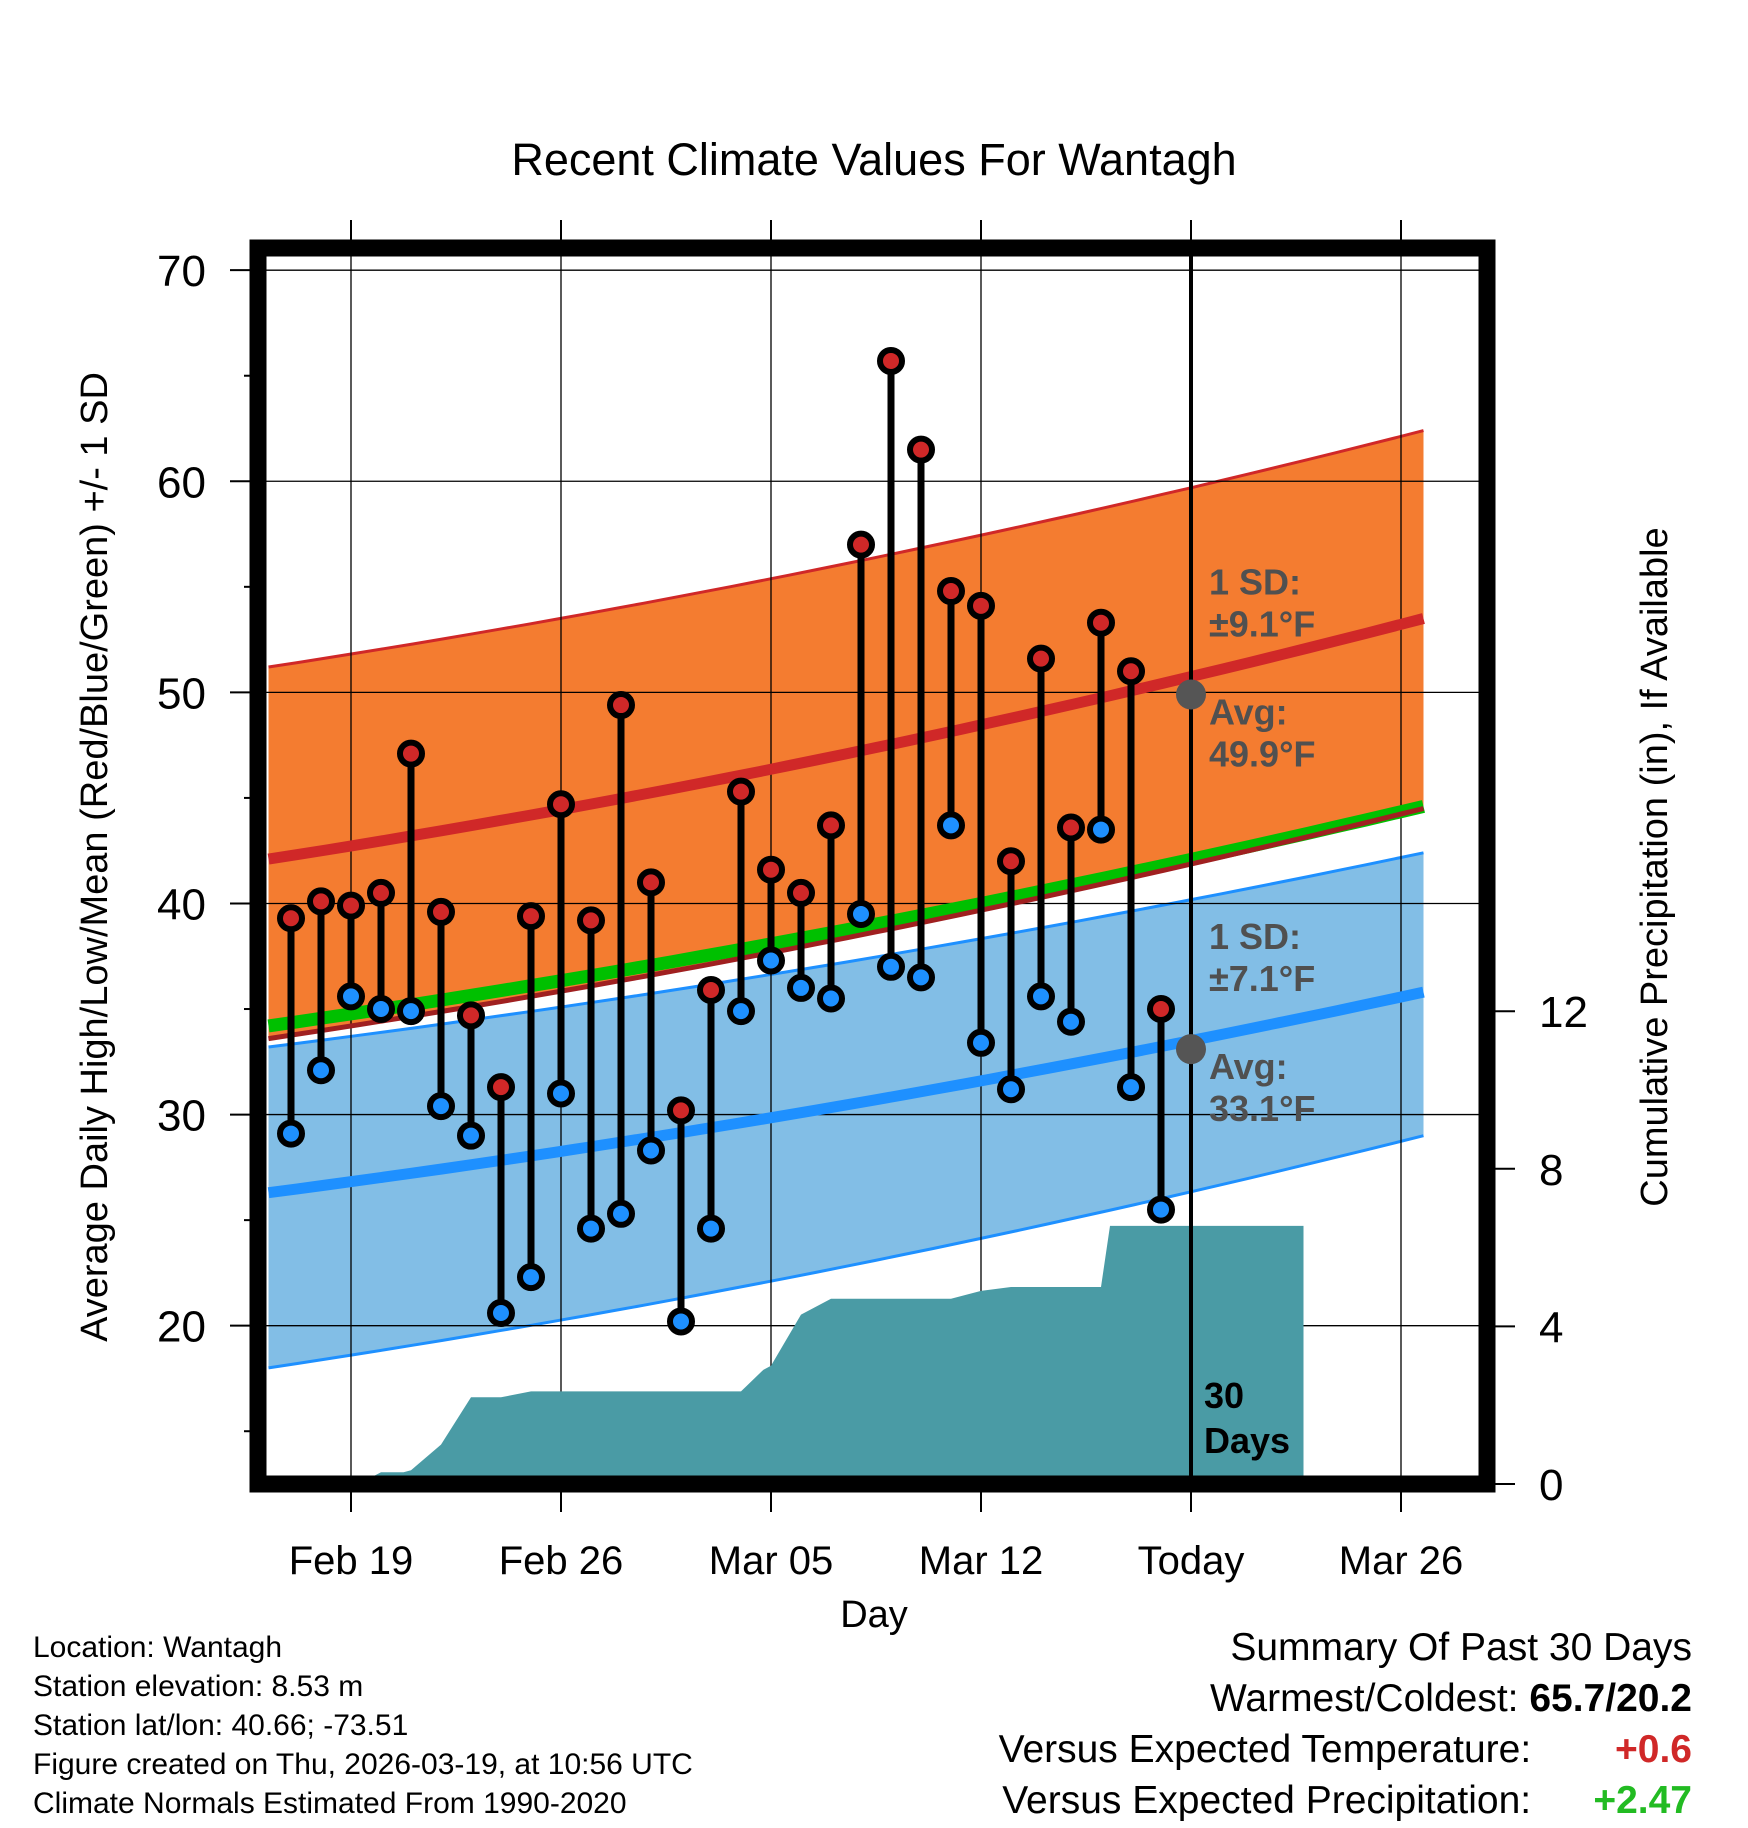  Describe the element at coordinates (181, 482) in the screenshot. I see `y-tick-label-left: 60` at that location.